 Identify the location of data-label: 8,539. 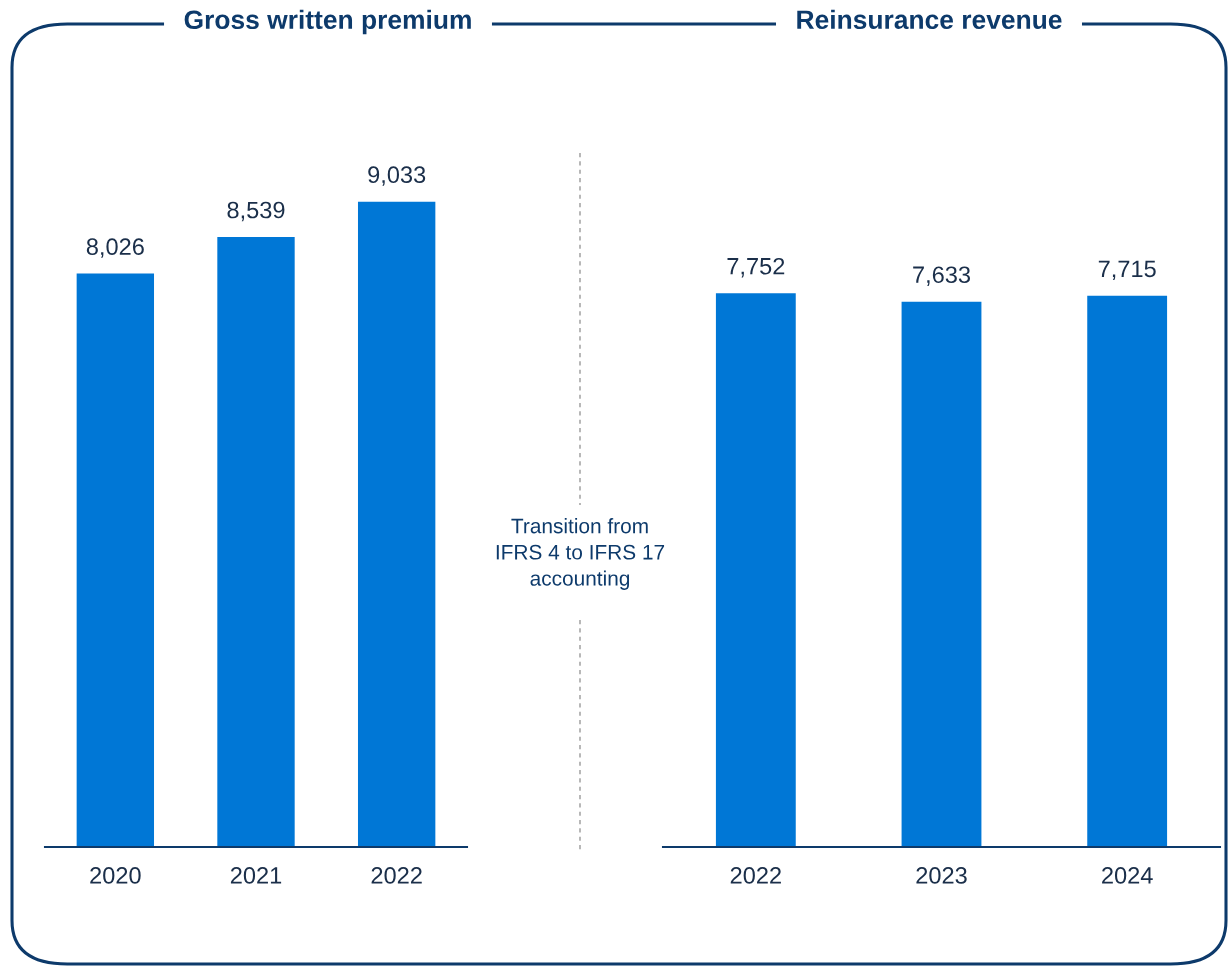
(256, 211).